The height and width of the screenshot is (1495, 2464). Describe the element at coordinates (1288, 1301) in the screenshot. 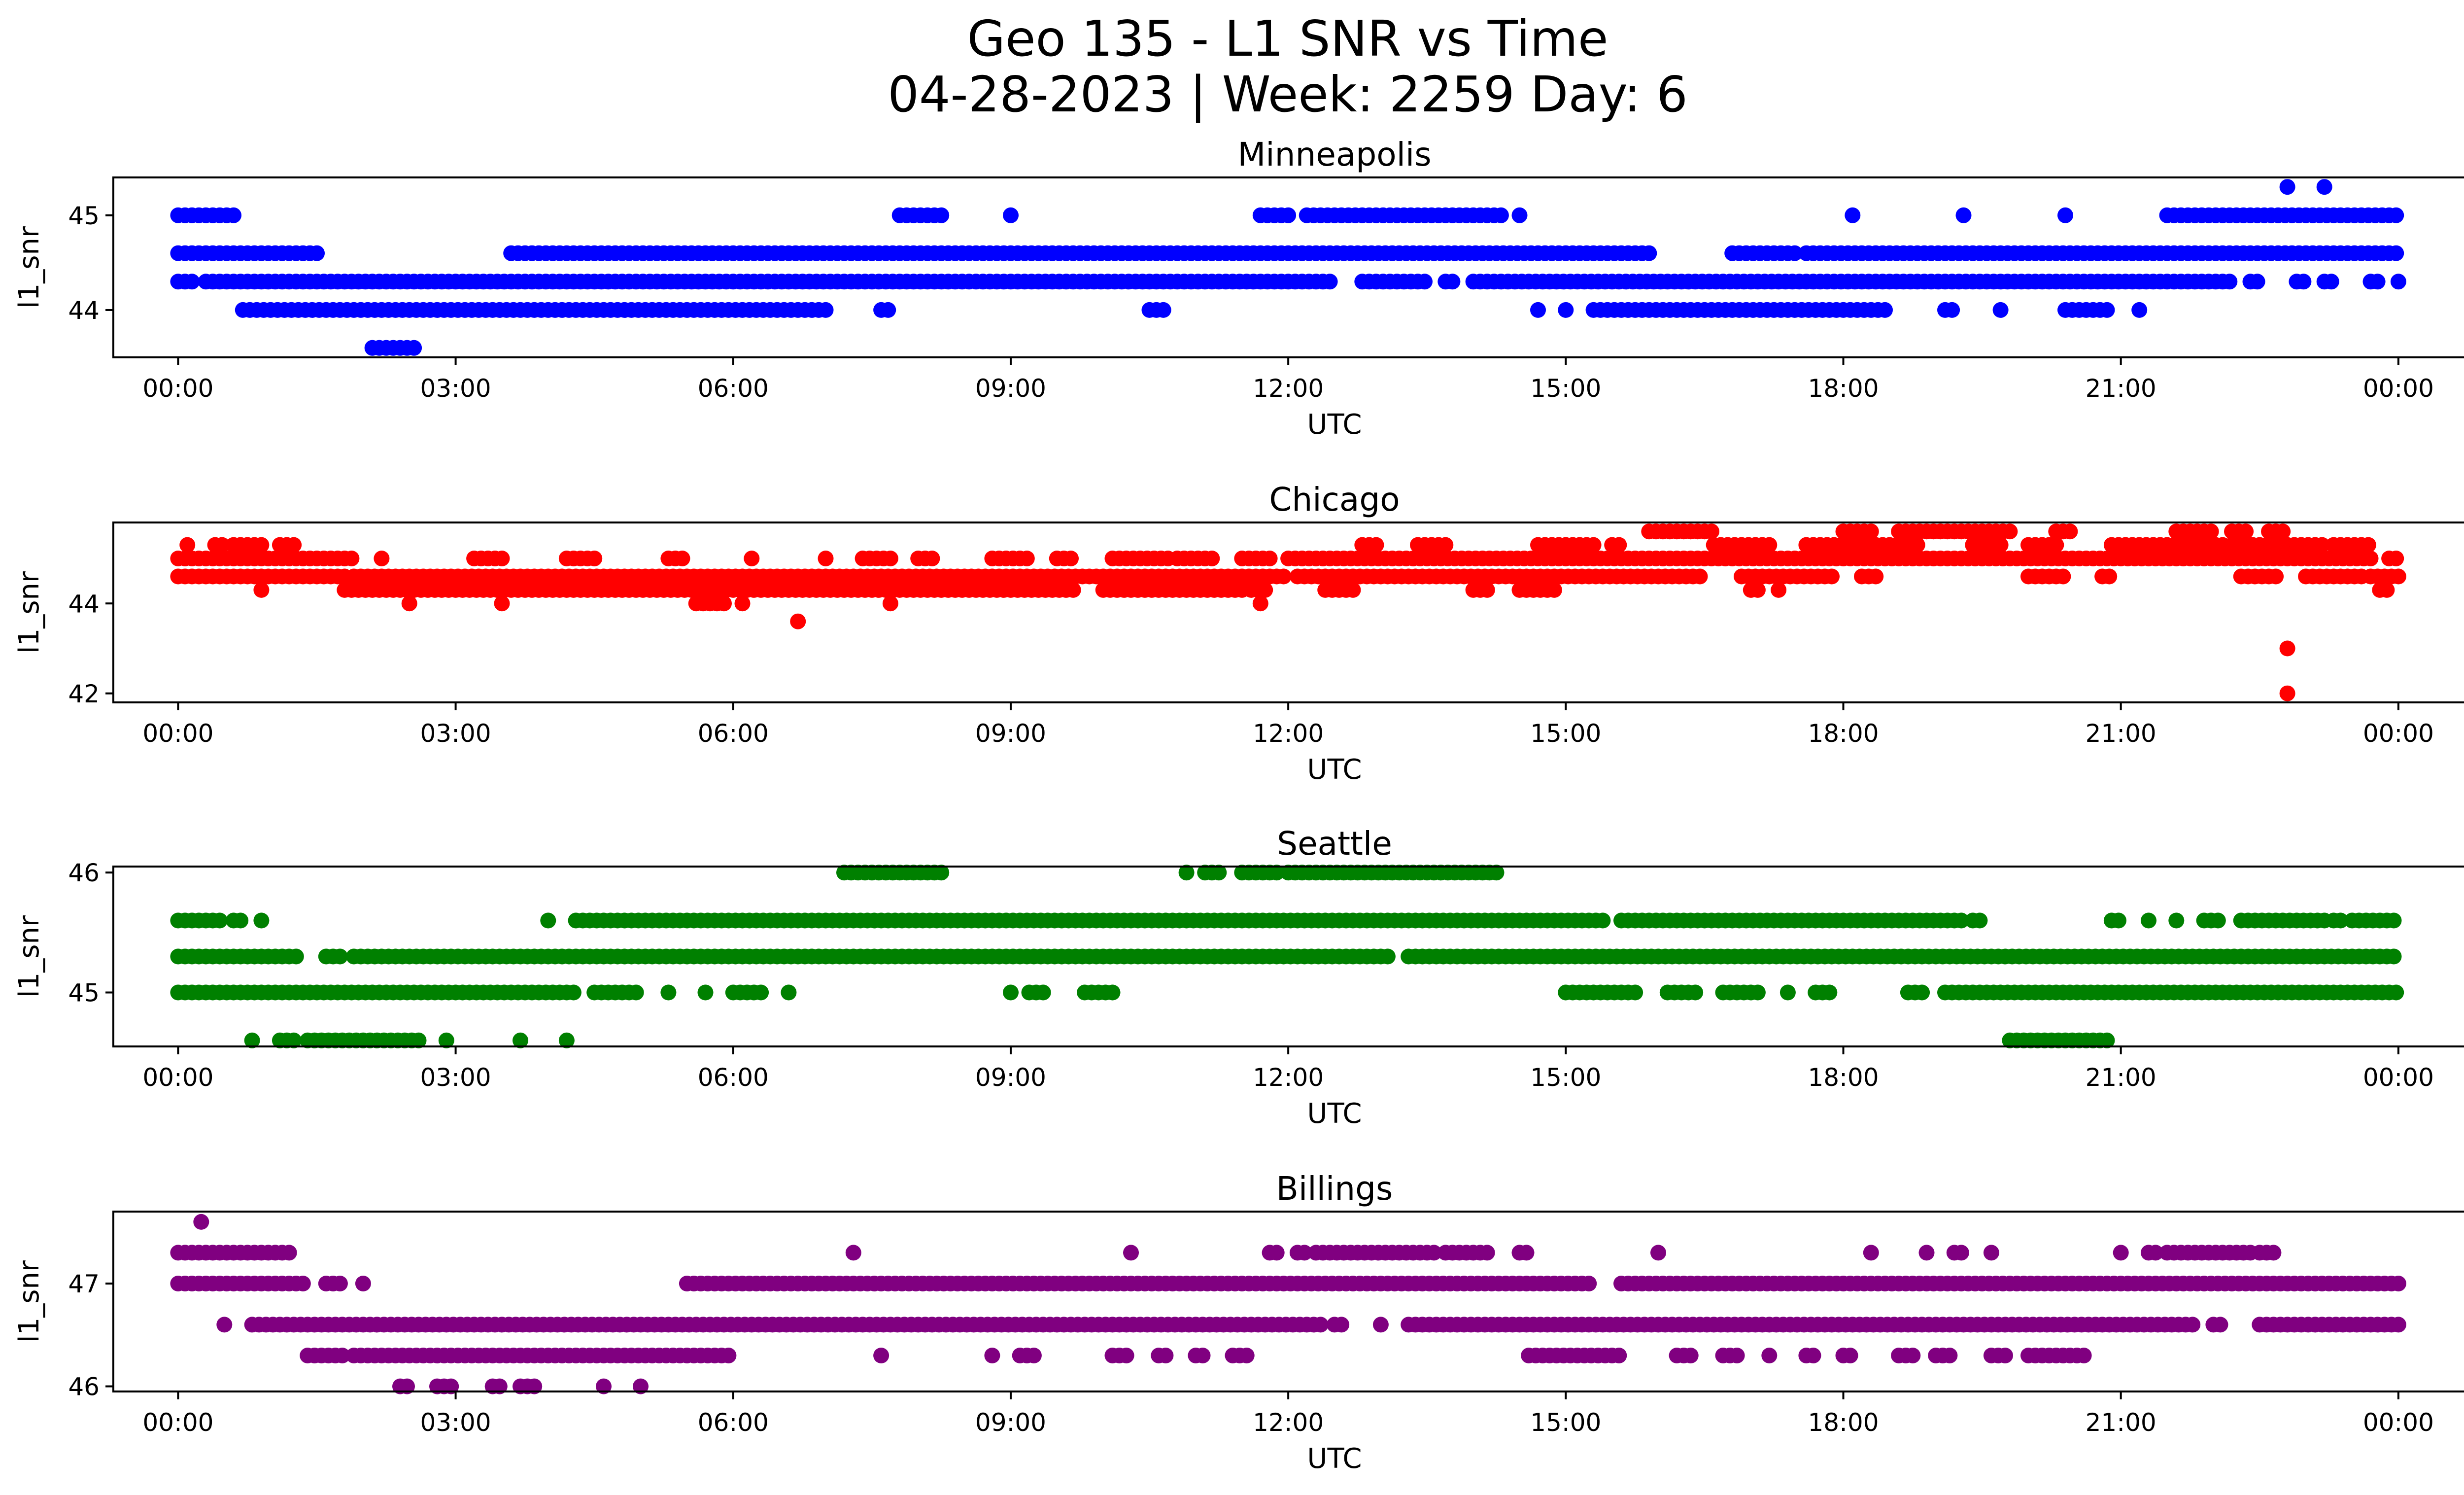

I see `plot-frame` at that location.